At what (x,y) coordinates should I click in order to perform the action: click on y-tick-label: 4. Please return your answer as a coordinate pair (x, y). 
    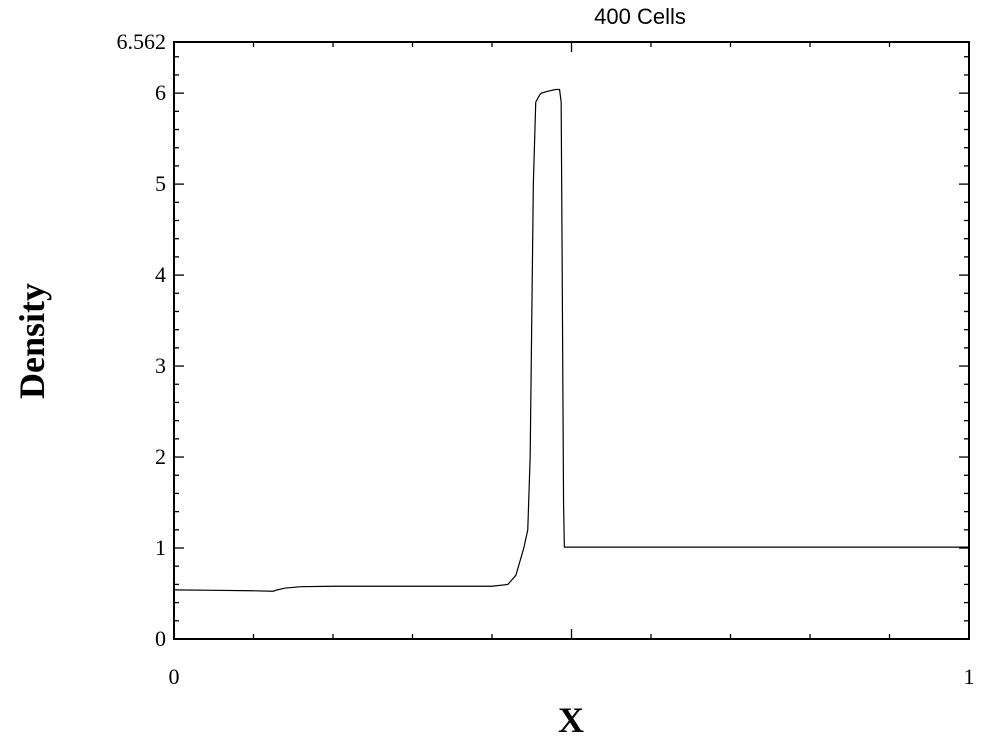
    Looking at the image, I should click on (160, 274).